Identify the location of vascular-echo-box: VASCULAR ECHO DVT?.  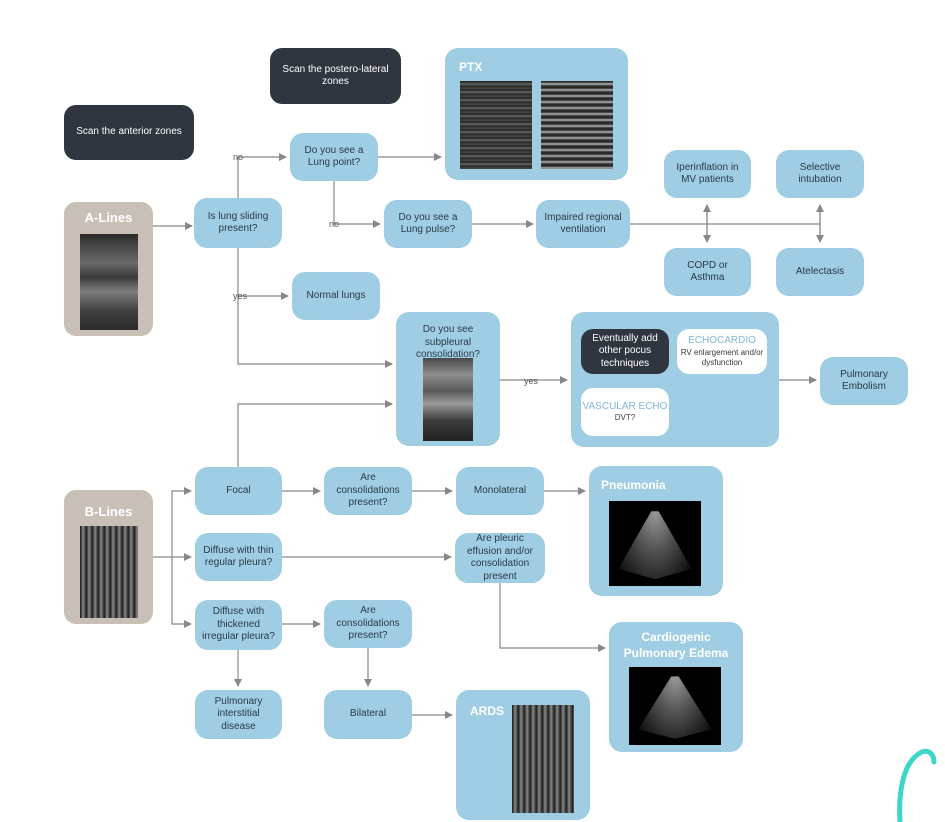
(625, 412).